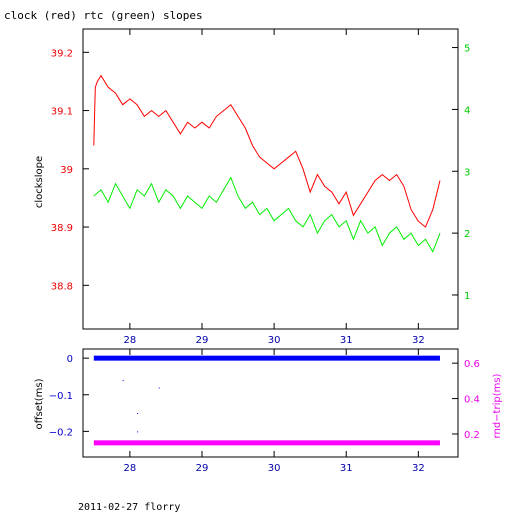  I want to click on slopes-y-tick-label: 39.1, so click(62, 112).